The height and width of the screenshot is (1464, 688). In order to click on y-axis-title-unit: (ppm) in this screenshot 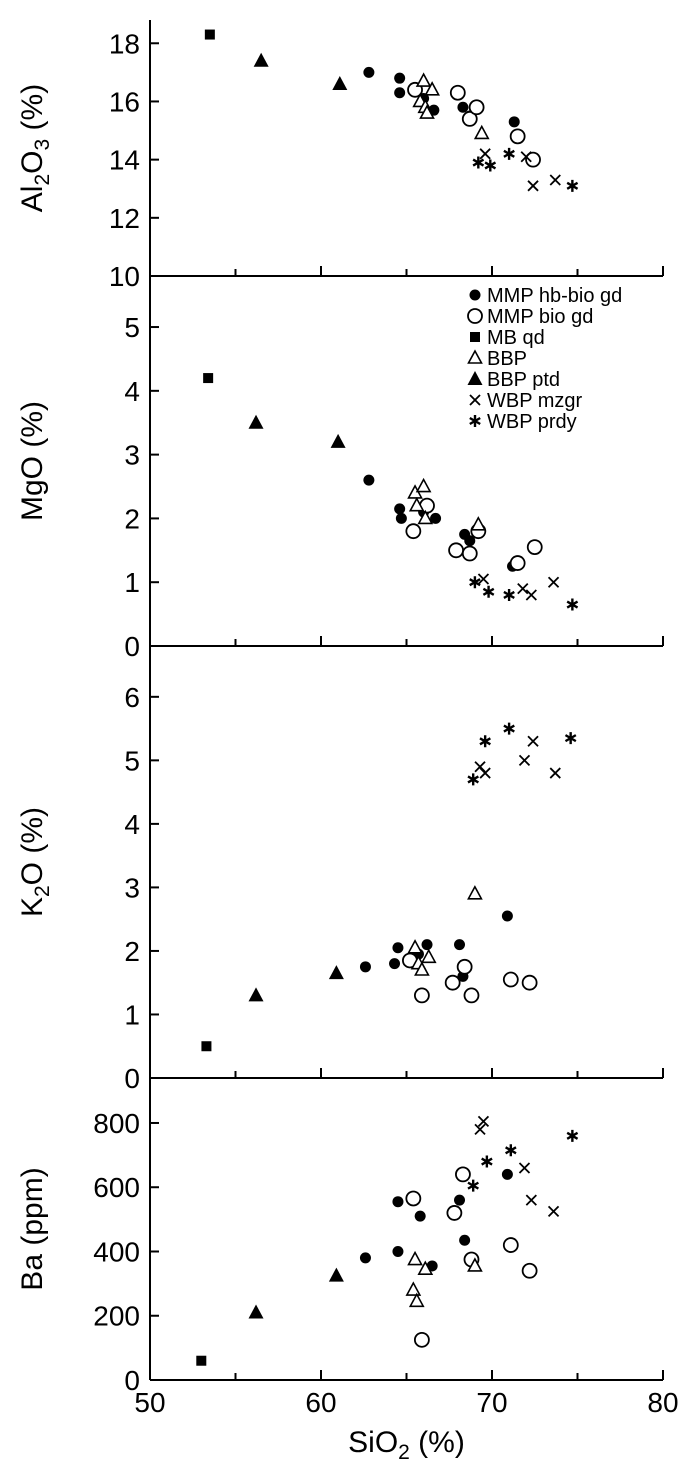, I will do `click(32, 1210)`.